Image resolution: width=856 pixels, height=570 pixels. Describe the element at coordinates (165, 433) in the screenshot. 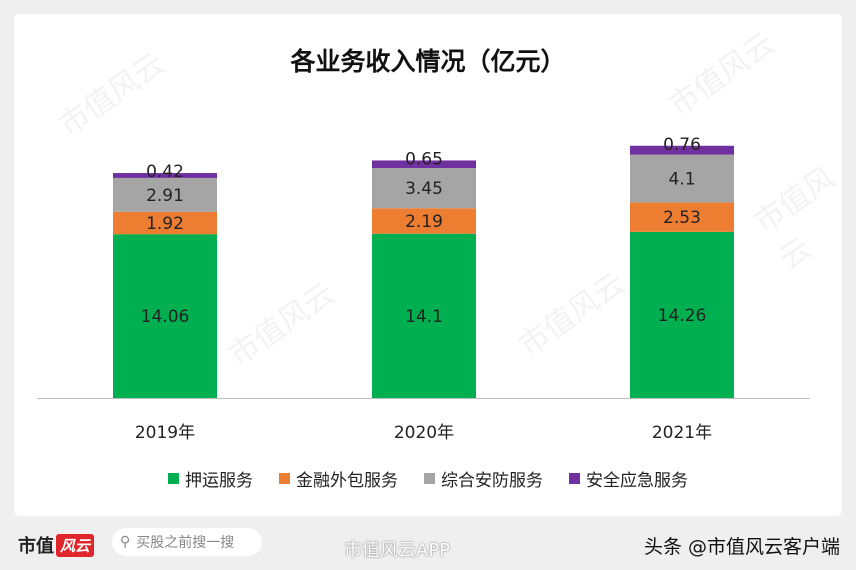

I see `x-tick-label: 2019年` at that location.